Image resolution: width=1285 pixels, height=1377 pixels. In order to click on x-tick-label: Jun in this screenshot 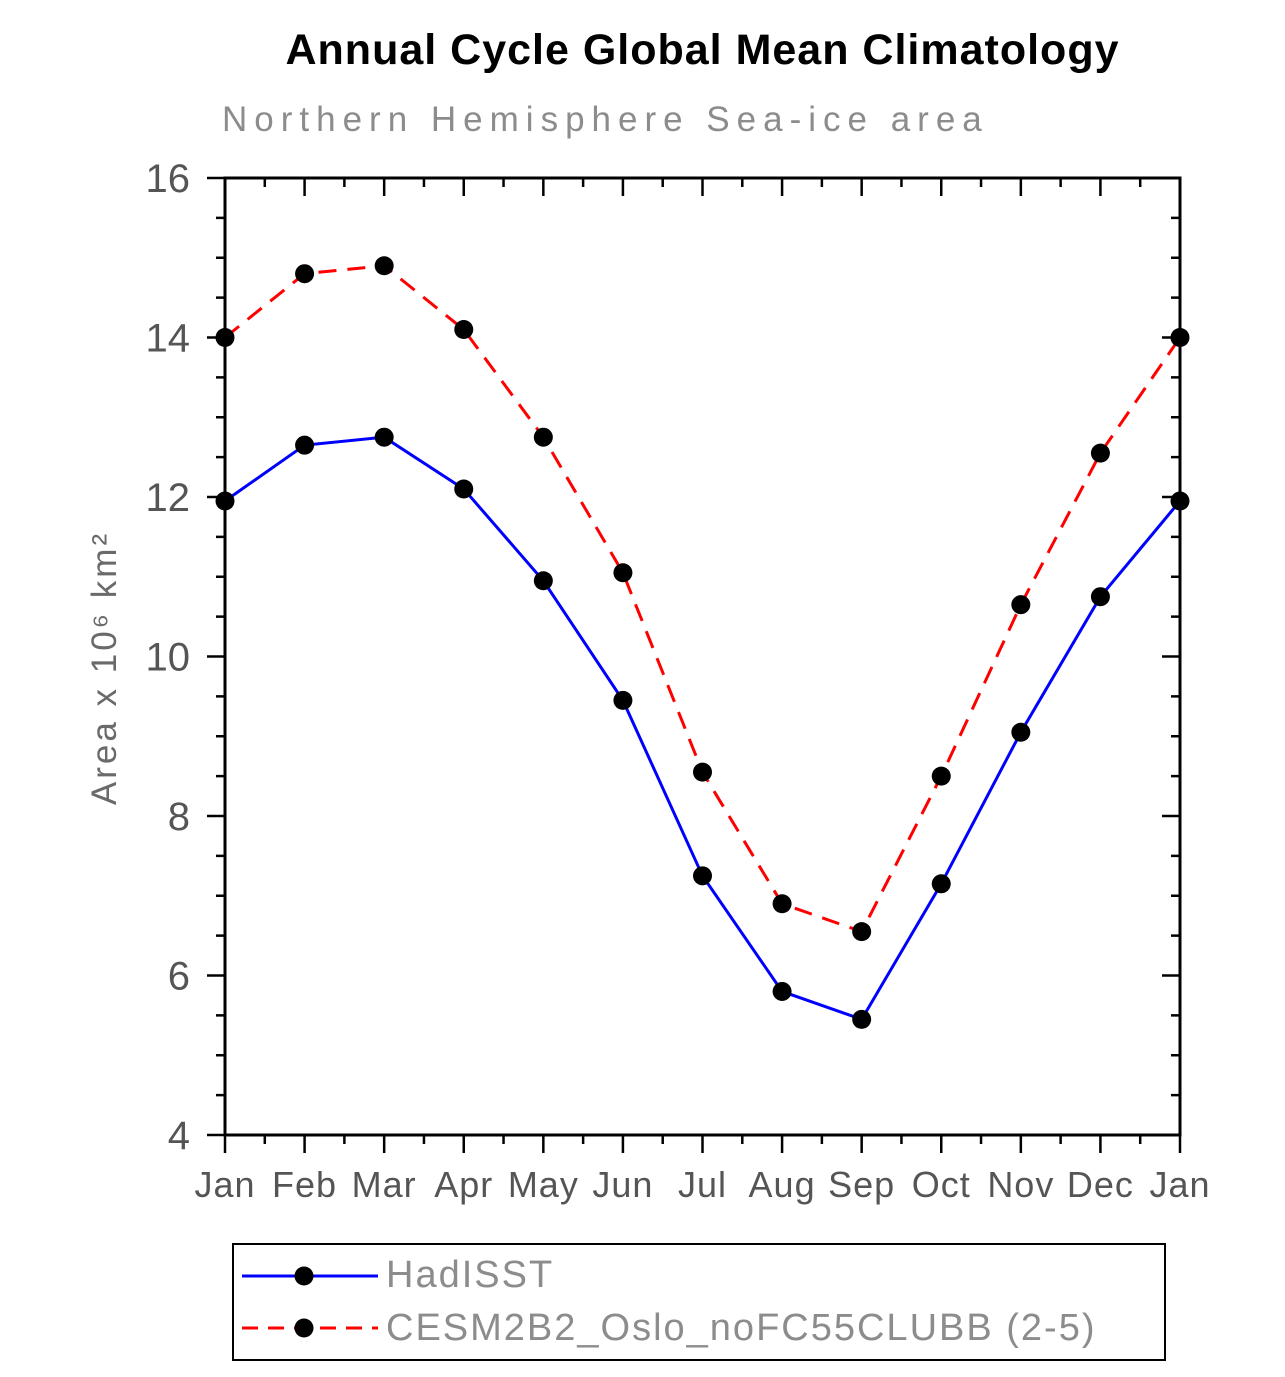, I will do `click(622, 1184)`.